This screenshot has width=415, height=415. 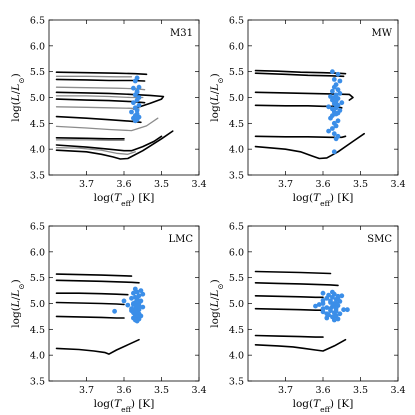 What do you see at coordinates (180, 239) in the screenshot?
I see `panel-label: LMC` at bounding box center [180, 239].